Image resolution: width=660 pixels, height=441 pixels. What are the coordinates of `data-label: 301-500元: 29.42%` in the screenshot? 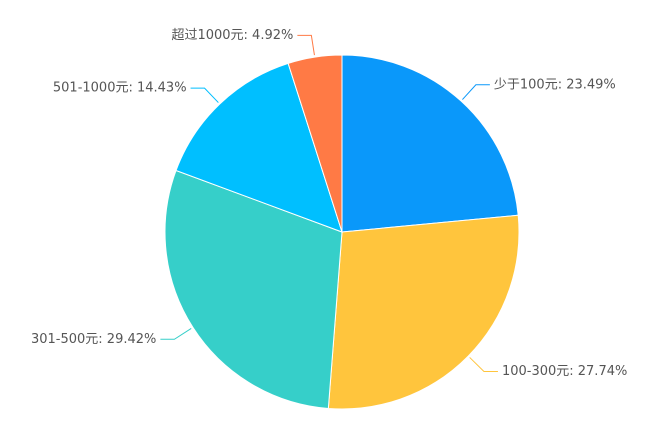 It's located at (93, 339).